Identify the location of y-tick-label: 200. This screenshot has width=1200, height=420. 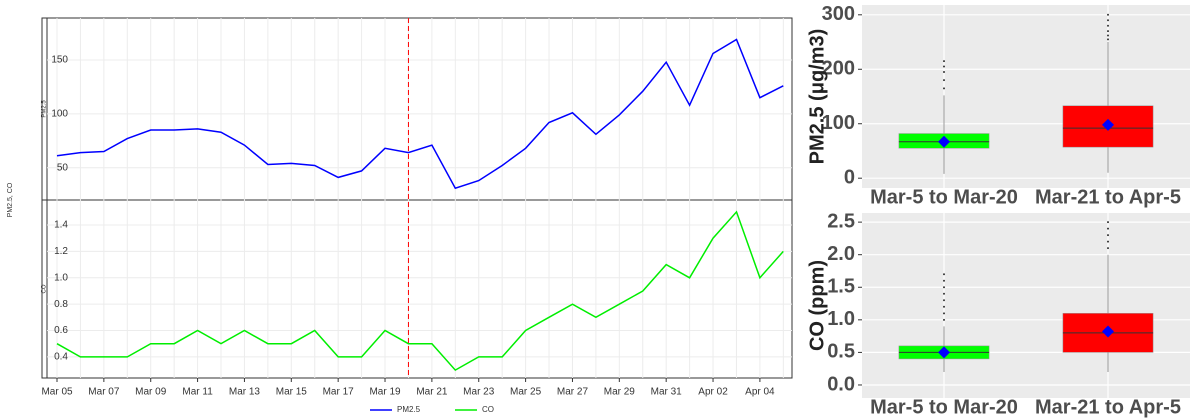
(838, 69).